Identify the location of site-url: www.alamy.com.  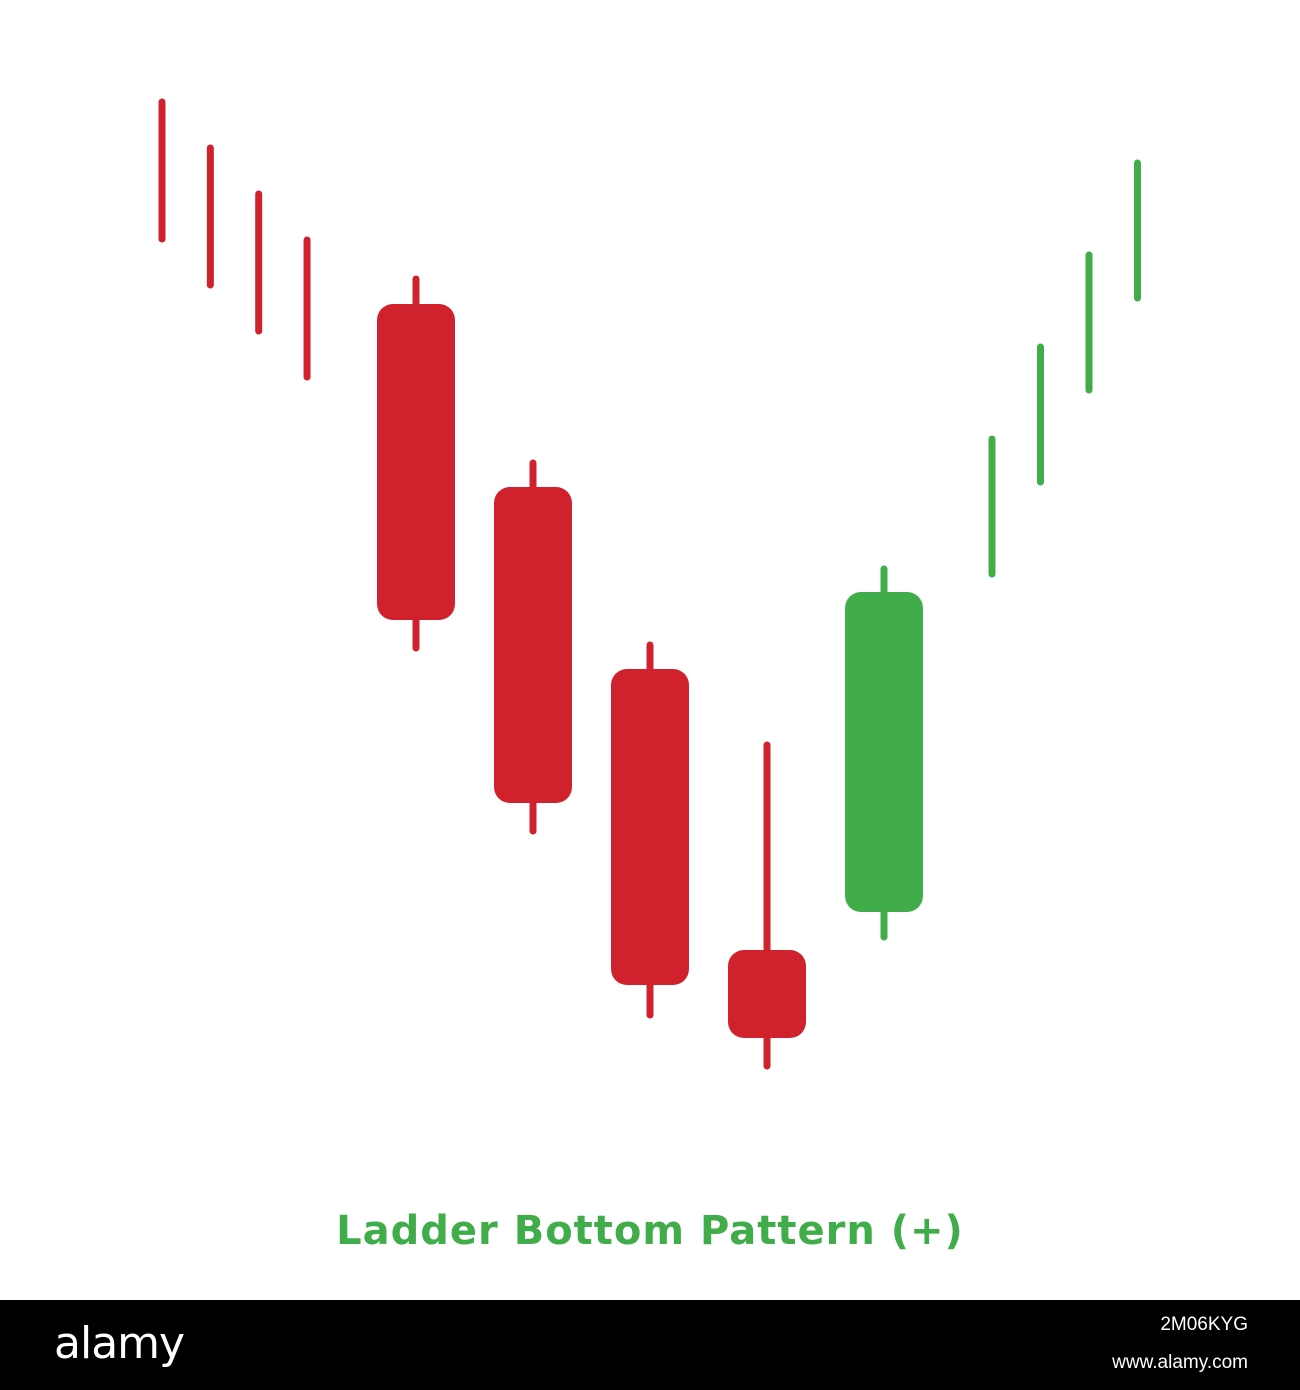
(1180, 1362).